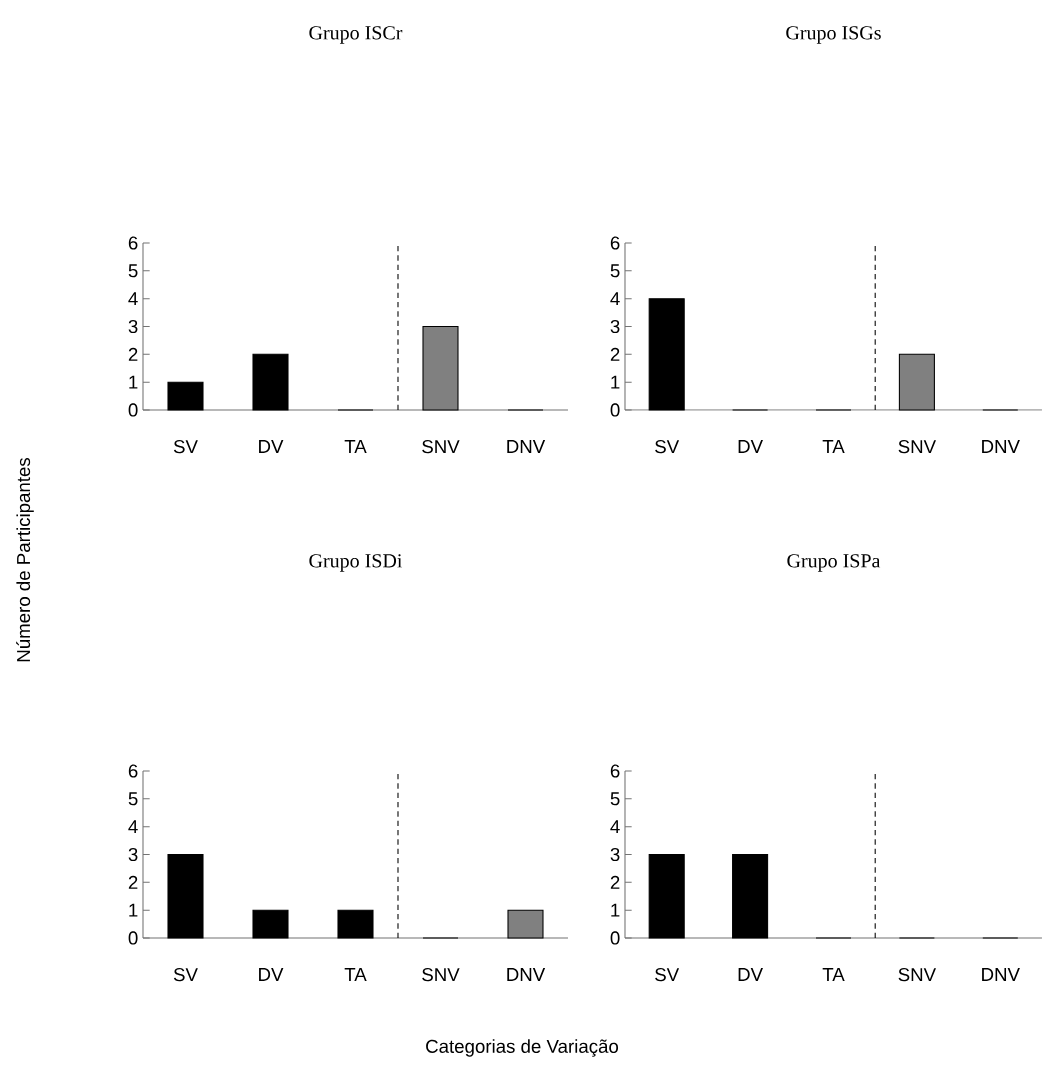 This screenshot has width=1042, height=1065. Describe the element at coordinates (834, 563) in the screenshot. I see `chart-title: Grupo ISPa` at that location.